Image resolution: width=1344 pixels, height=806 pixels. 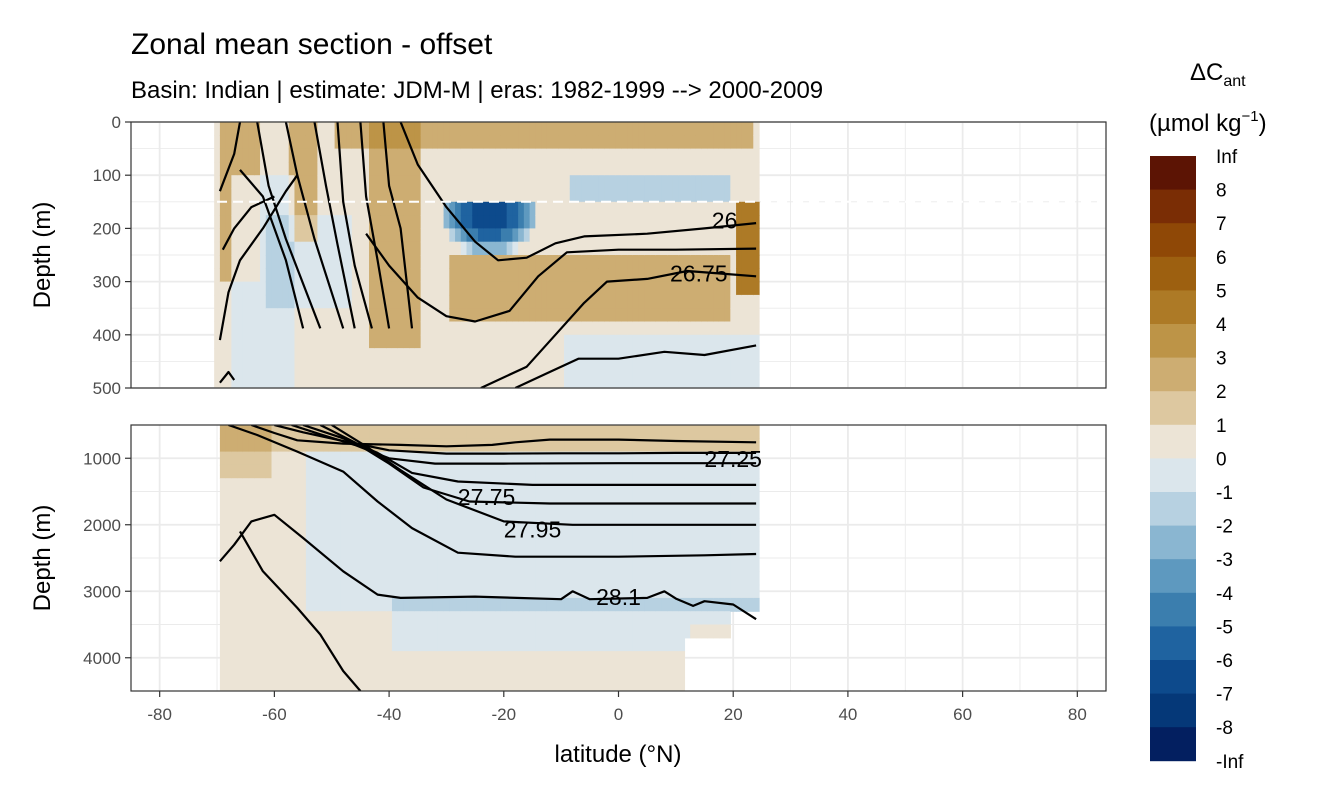 What do you see at coordinates (1173, 542) in the screenshot?
I see `colorbar-swatch` at bounding box center [1173, 542].